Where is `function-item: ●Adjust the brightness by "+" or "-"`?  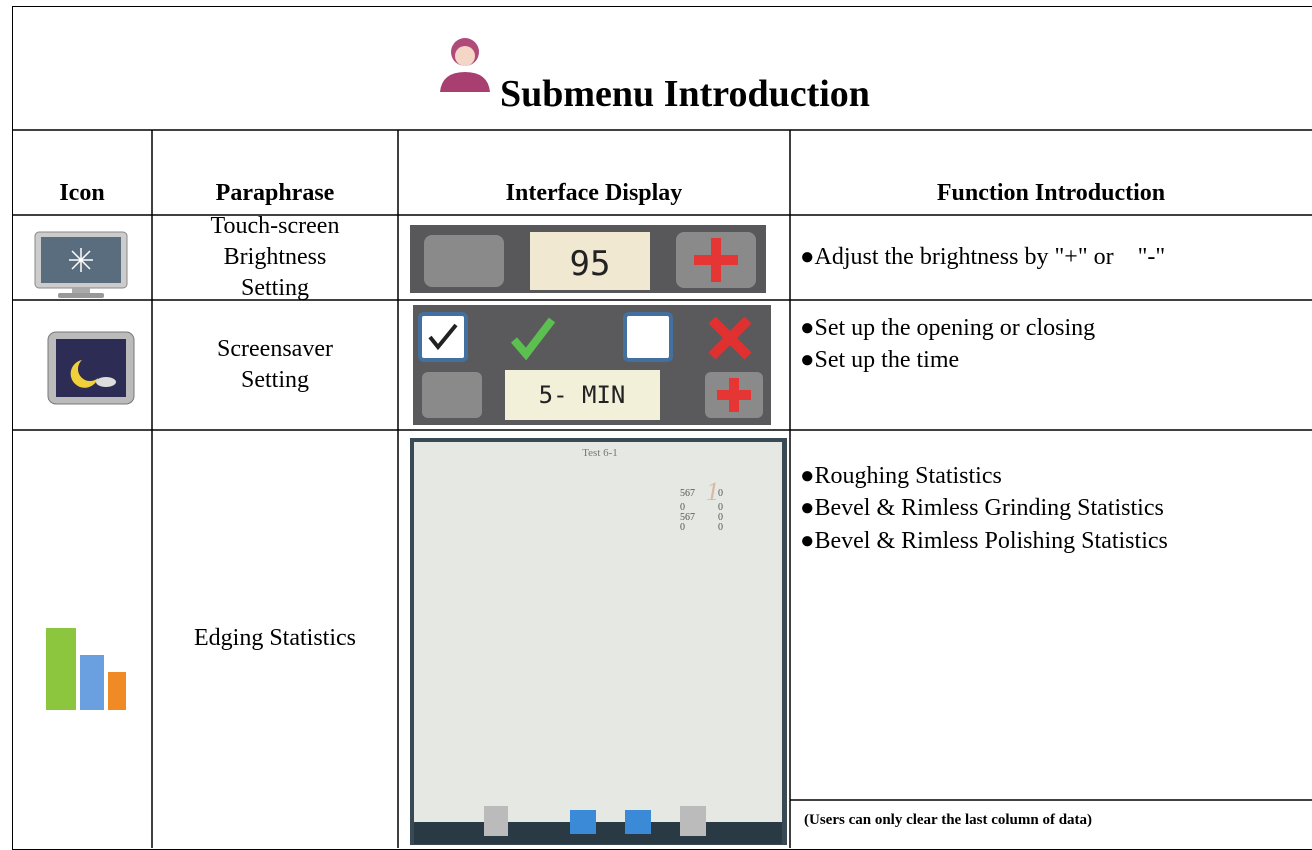
function-item: ●Adjust the brightness by "+" or "-" is located at coordinates (983, 257).